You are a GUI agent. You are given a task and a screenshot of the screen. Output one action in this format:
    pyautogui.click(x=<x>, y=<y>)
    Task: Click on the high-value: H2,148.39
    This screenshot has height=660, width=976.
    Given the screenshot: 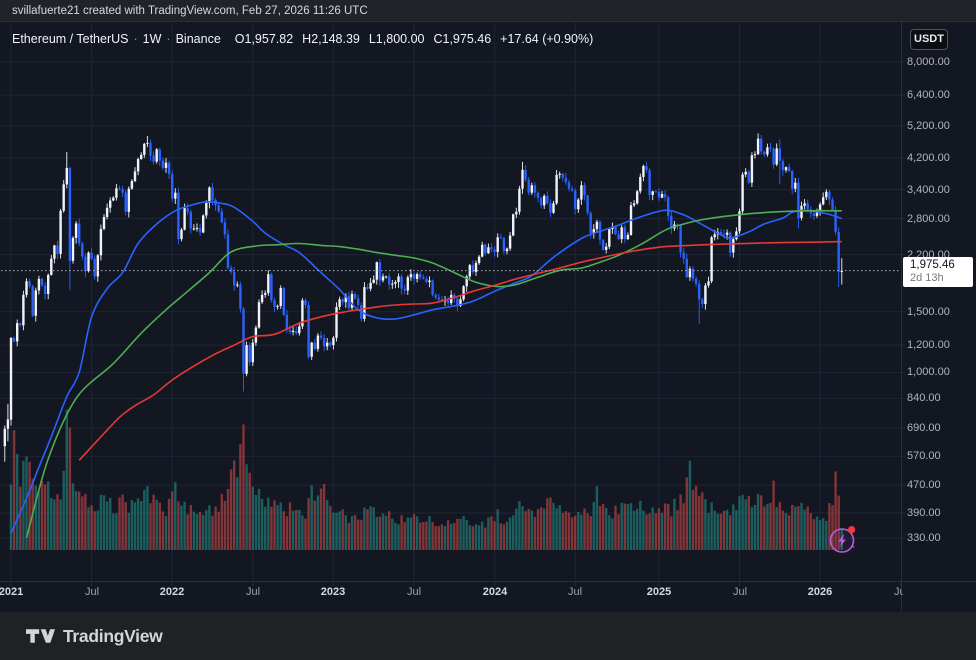 What is the action you would take?
    pyautogui.click(x=331, y=39)
    